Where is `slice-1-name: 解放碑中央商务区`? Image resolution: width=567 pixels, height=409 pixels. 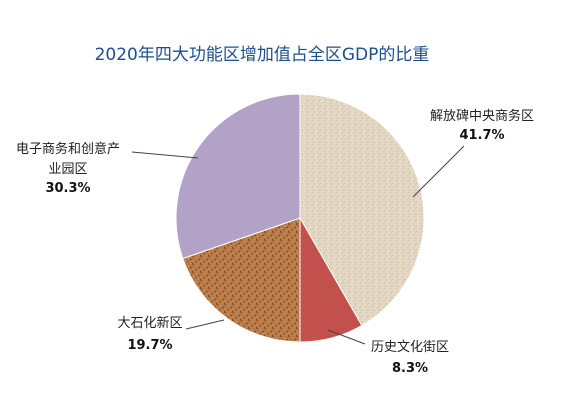 slice-1-name: 解放碑中央商务区 is located at coordinates (482, 116).